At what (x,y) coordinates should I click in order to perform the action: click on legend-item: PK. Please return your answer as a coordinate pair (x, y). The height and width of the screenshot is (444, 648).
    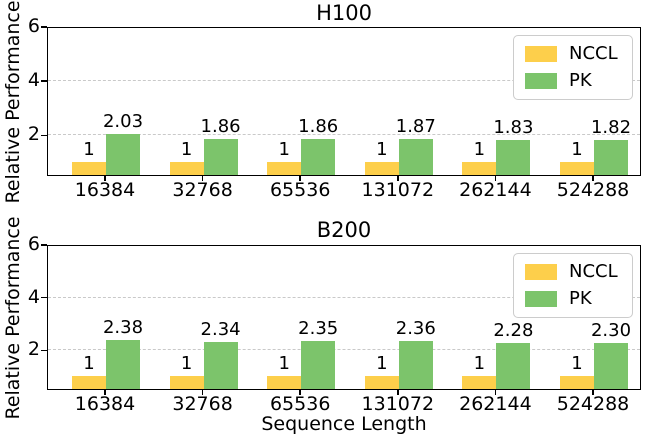
    Looking at the image, I should click on (573, 81).